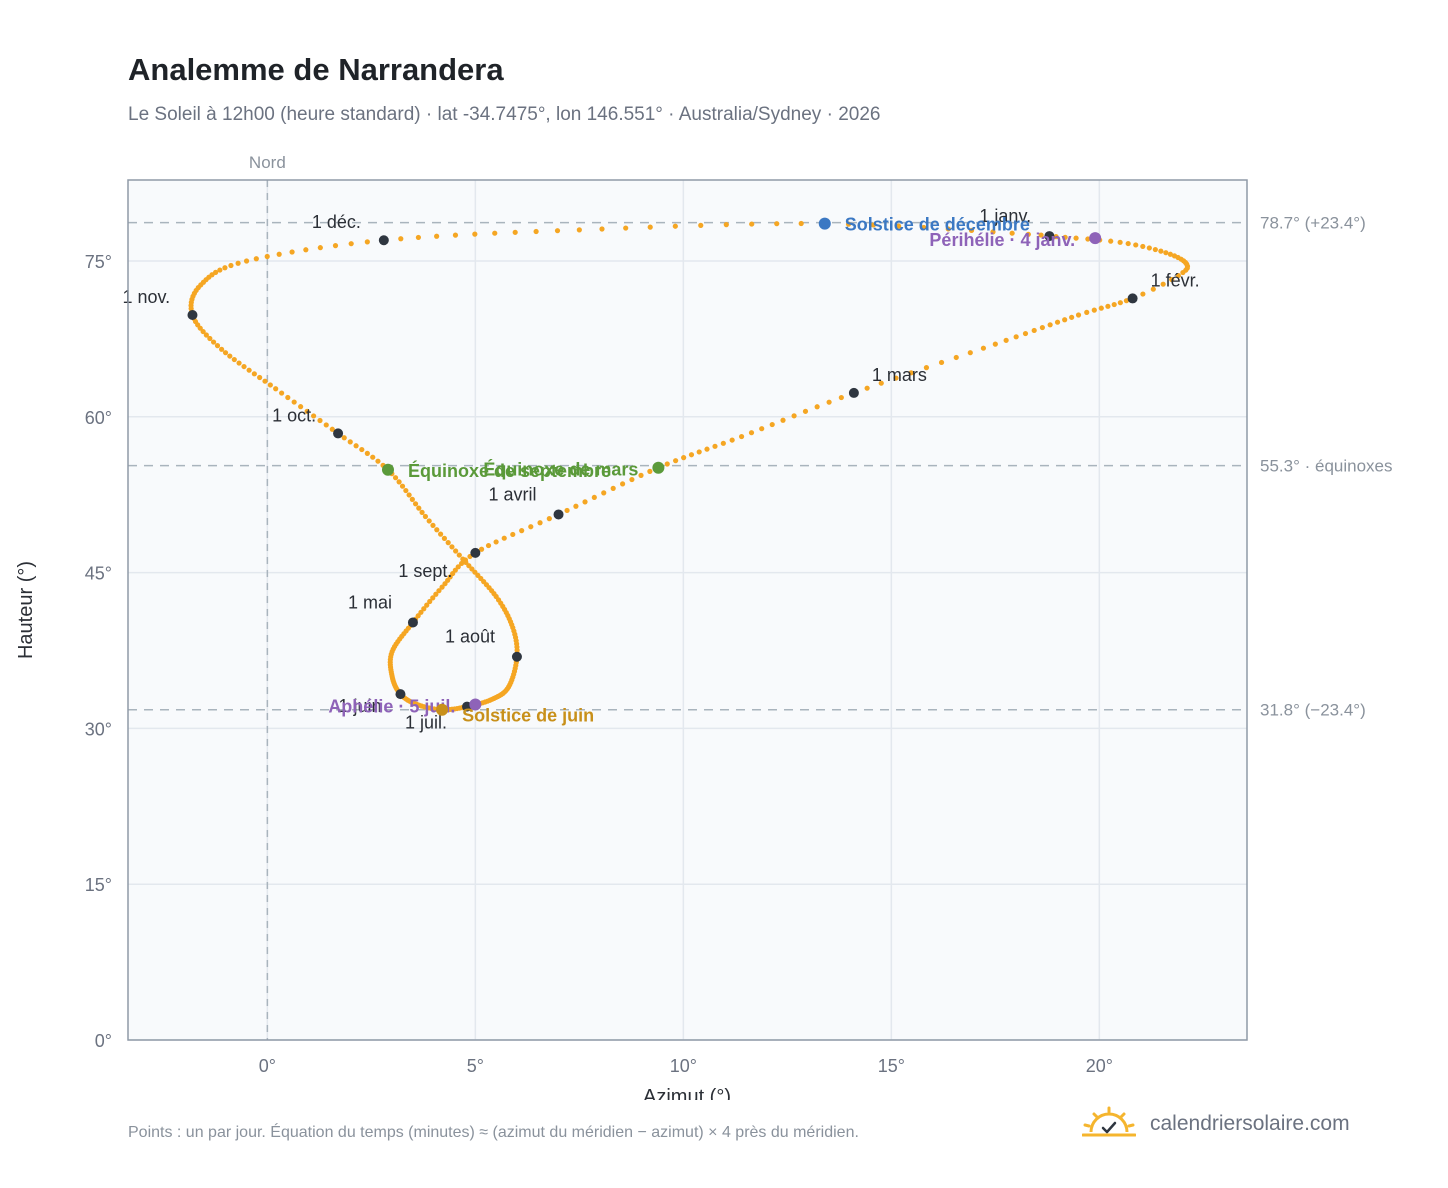  Describe the element at coordinates (891, 1066) in the screenshot. I see `x-tick-label: 15°` at that location.